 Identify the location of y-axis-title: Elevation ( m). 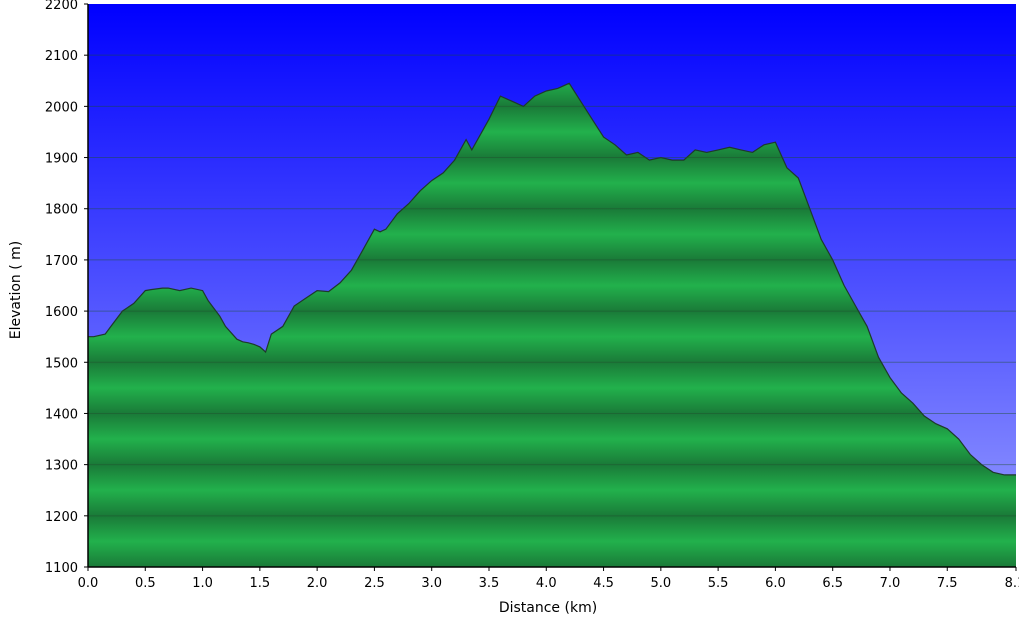
(16, 290).